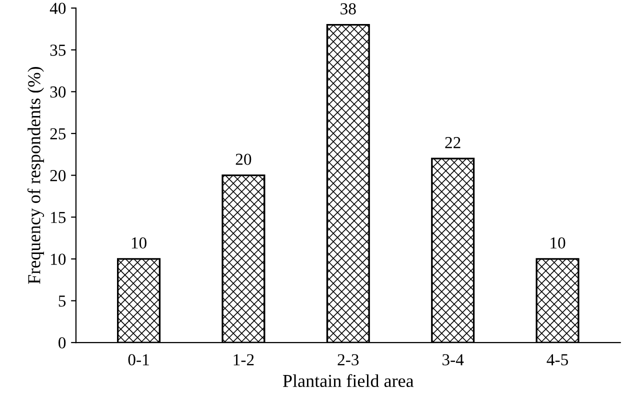 The image size is (633, 403). I want to click on data-label: 22, so click(452, 142).